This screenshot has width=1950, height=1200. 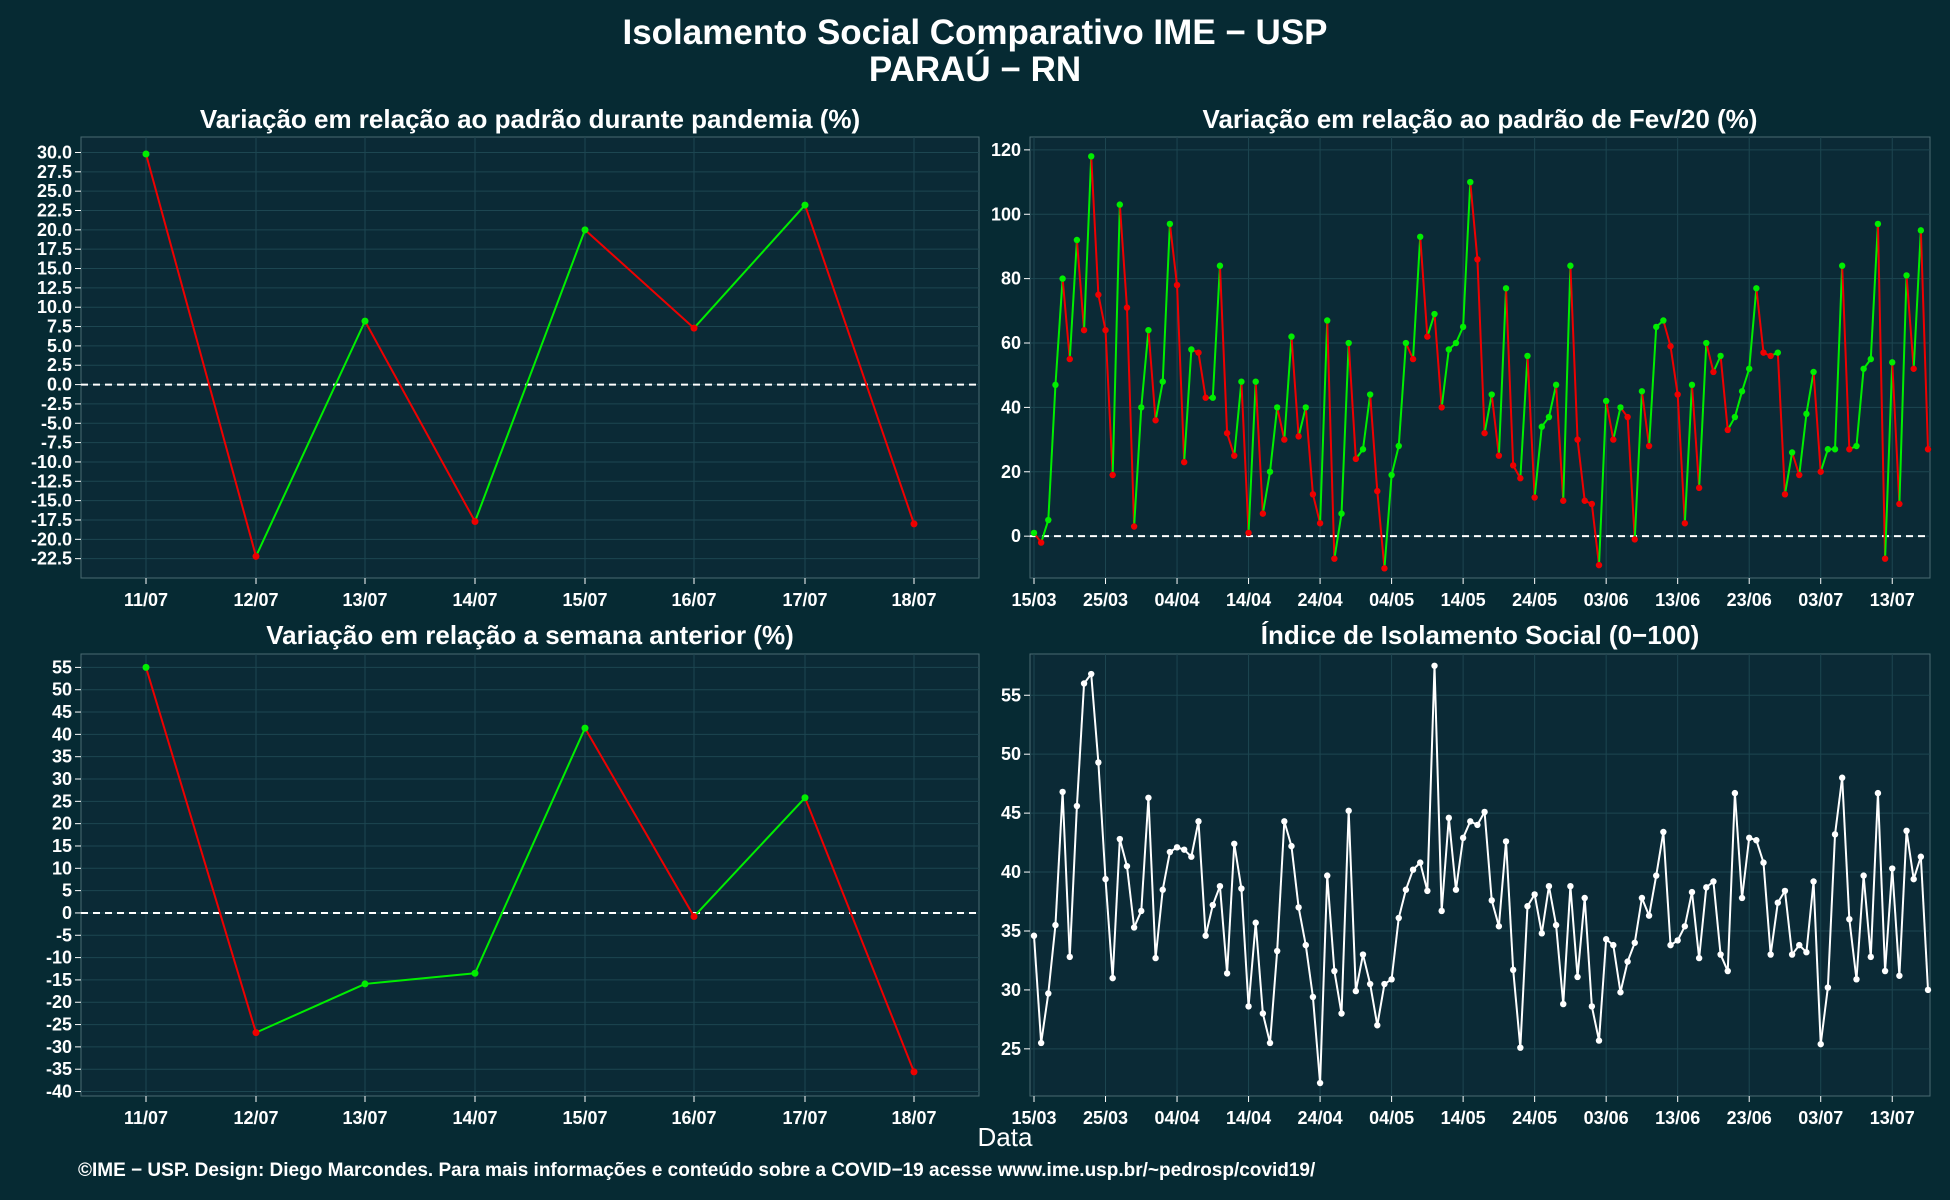 What do you see at coordinates (59, 980) in the screenshot?
I see `y-tick-label: -15` at bounding box center [59, 980].